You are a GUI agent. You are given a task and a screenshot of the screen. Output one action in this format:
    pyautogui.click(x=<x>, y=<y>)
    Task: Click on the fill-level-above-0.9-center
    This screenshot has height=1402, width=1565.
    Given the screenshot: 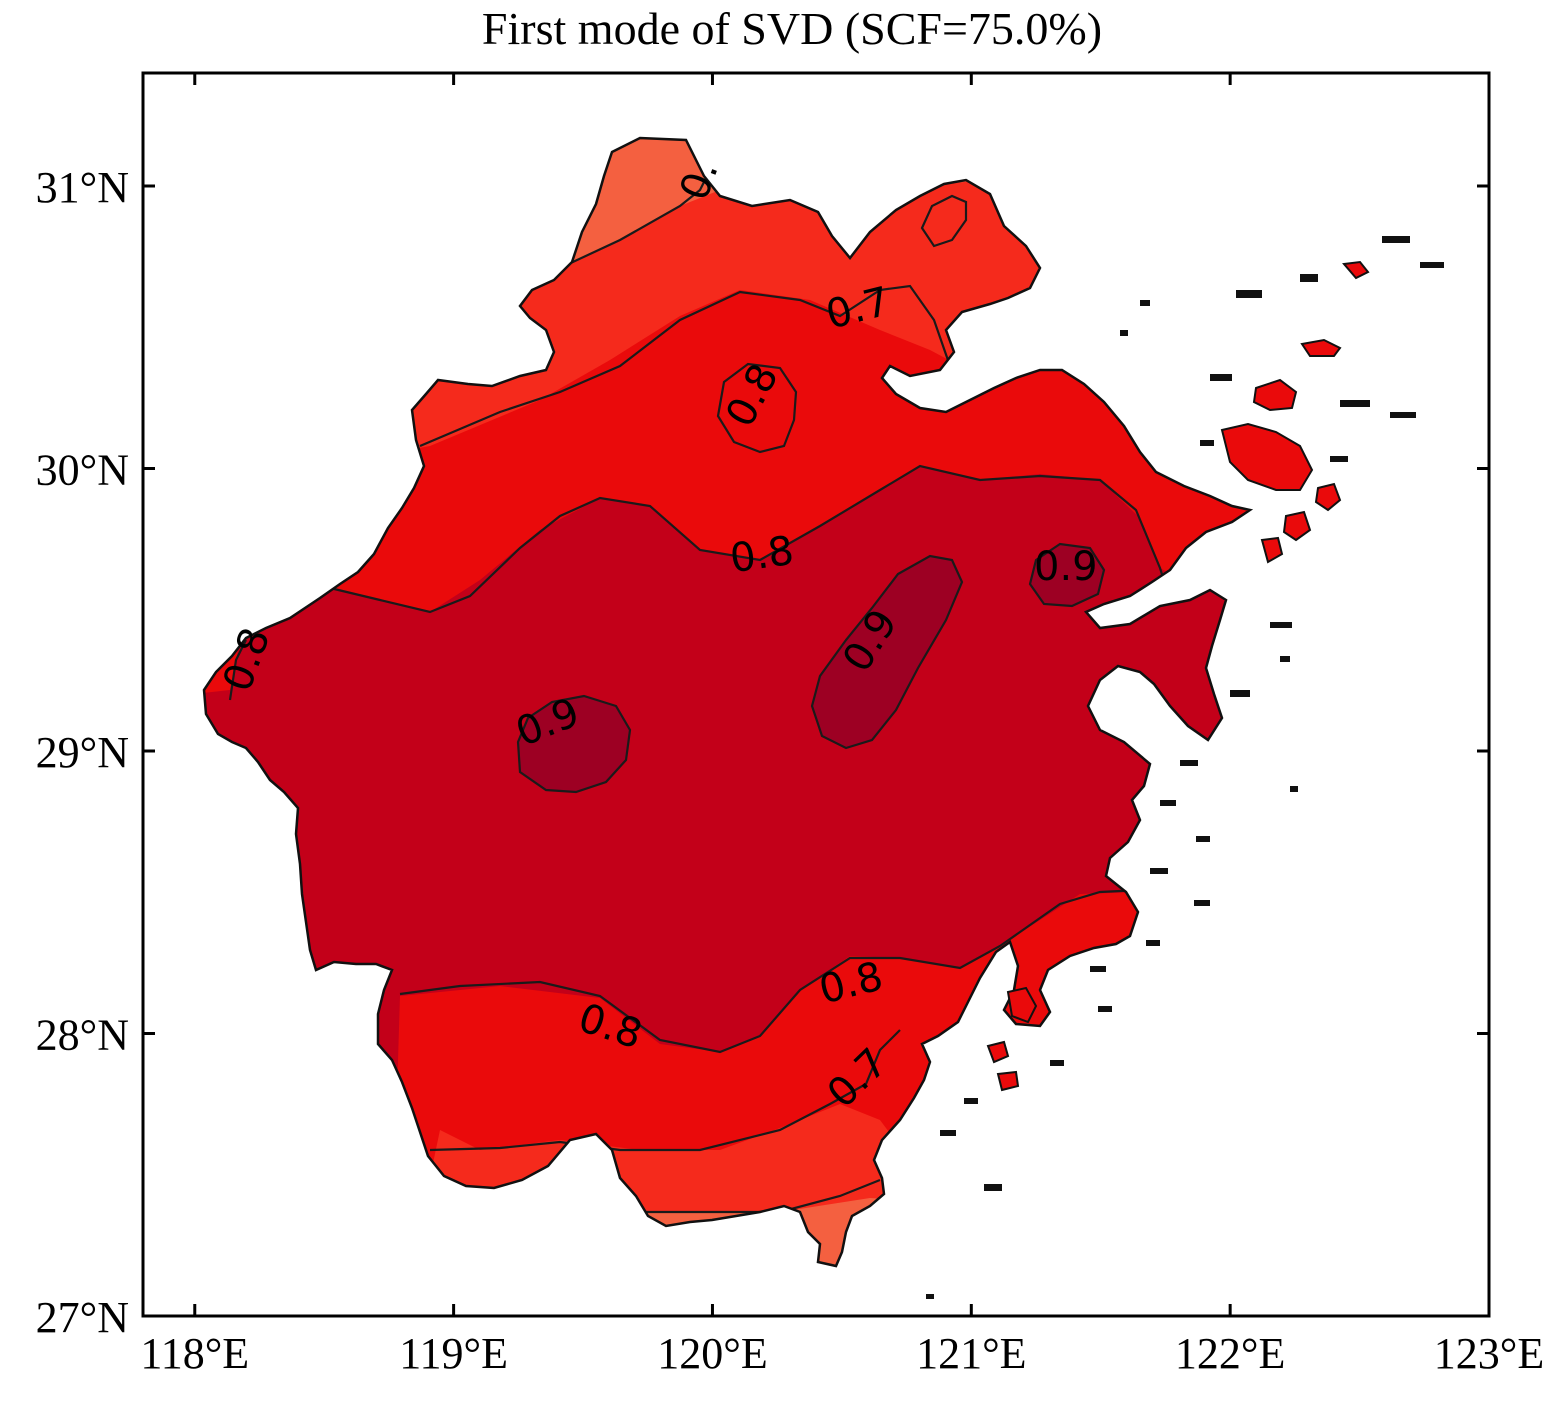 What is the action you would take?
    pyautogui.click(x=887, y=652)
    